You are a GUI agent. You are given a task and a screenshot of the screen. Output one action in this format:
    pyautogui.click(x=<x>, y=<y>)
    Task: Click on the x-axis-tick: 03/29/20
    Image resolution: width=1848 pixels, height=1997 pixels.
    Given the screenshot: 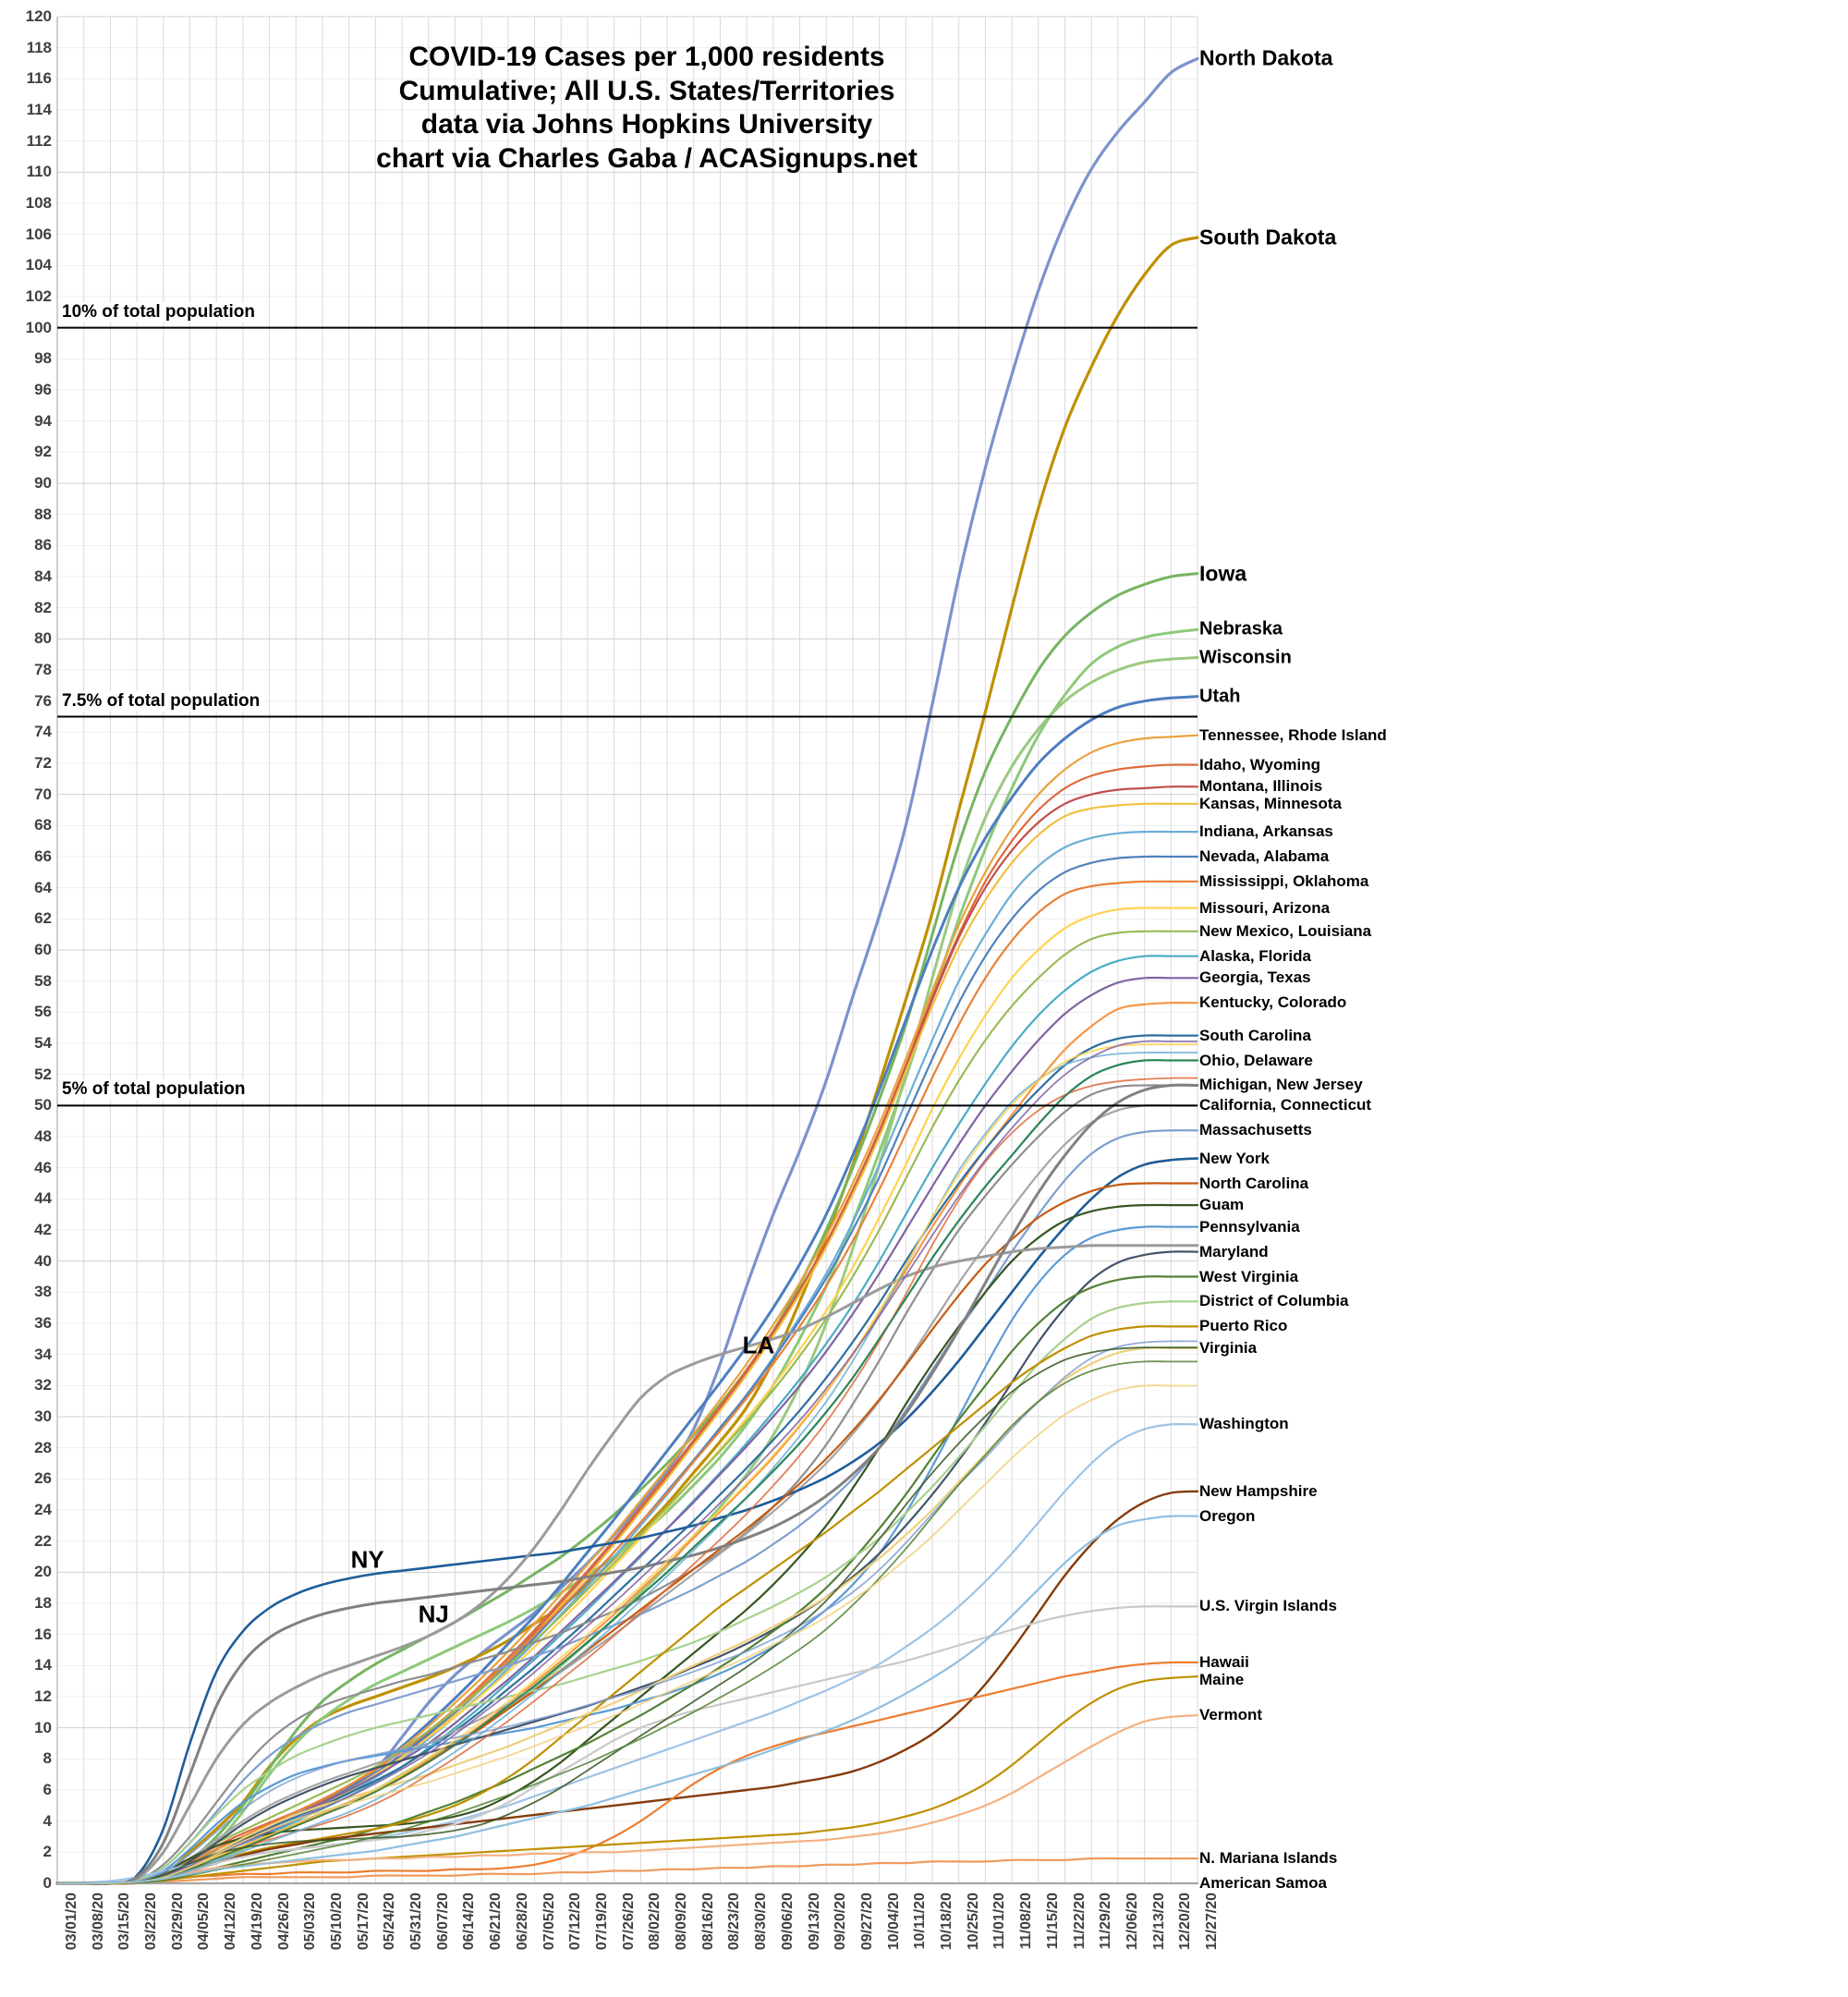 What is the action you would take?
    pyautogui.click(x=178, y=1922)
    